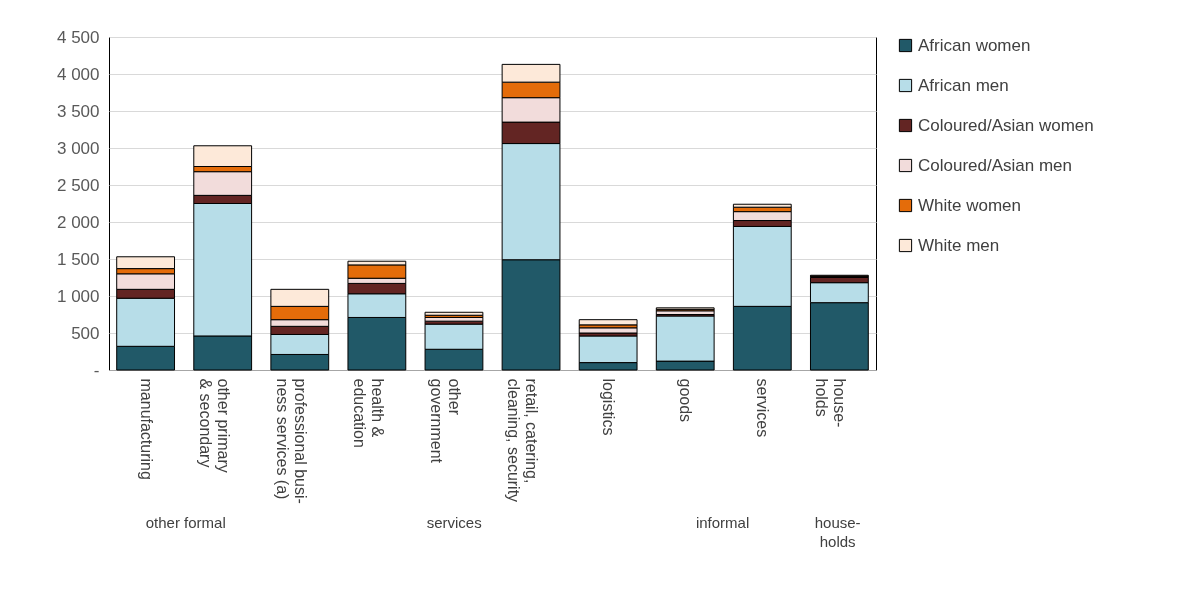  What do you see at coordinates (1006, 125) in the screenshot?
I see `legend-label: Coloured/Asian women` at bounding box center [1006, 125].